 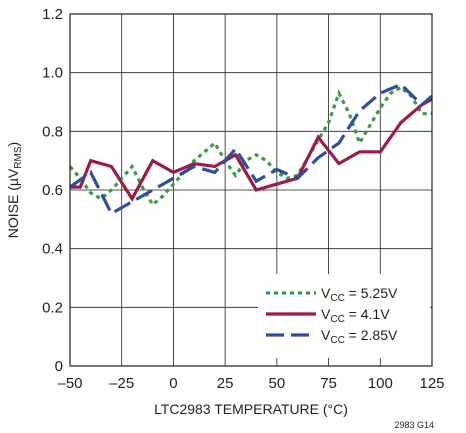 What do you see at coordinates (52, 249) in the screenshot?
I see `y-tick-label: 0.4` at bounding box center [52, 249].